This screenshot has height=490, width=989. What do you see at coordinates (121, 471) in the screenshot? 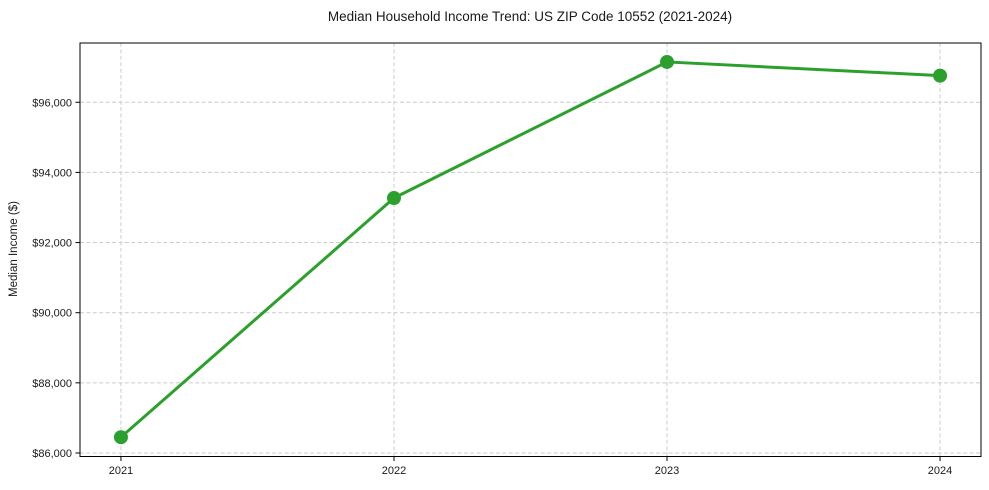
I see `x-tick-label: 2021` at bounding box center [121, 471].